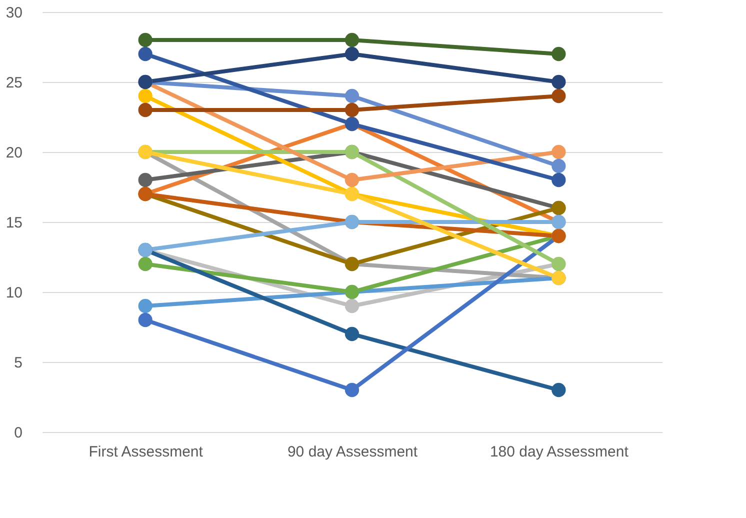  I want to click on y-tick-label: 10, so click(14, 293).